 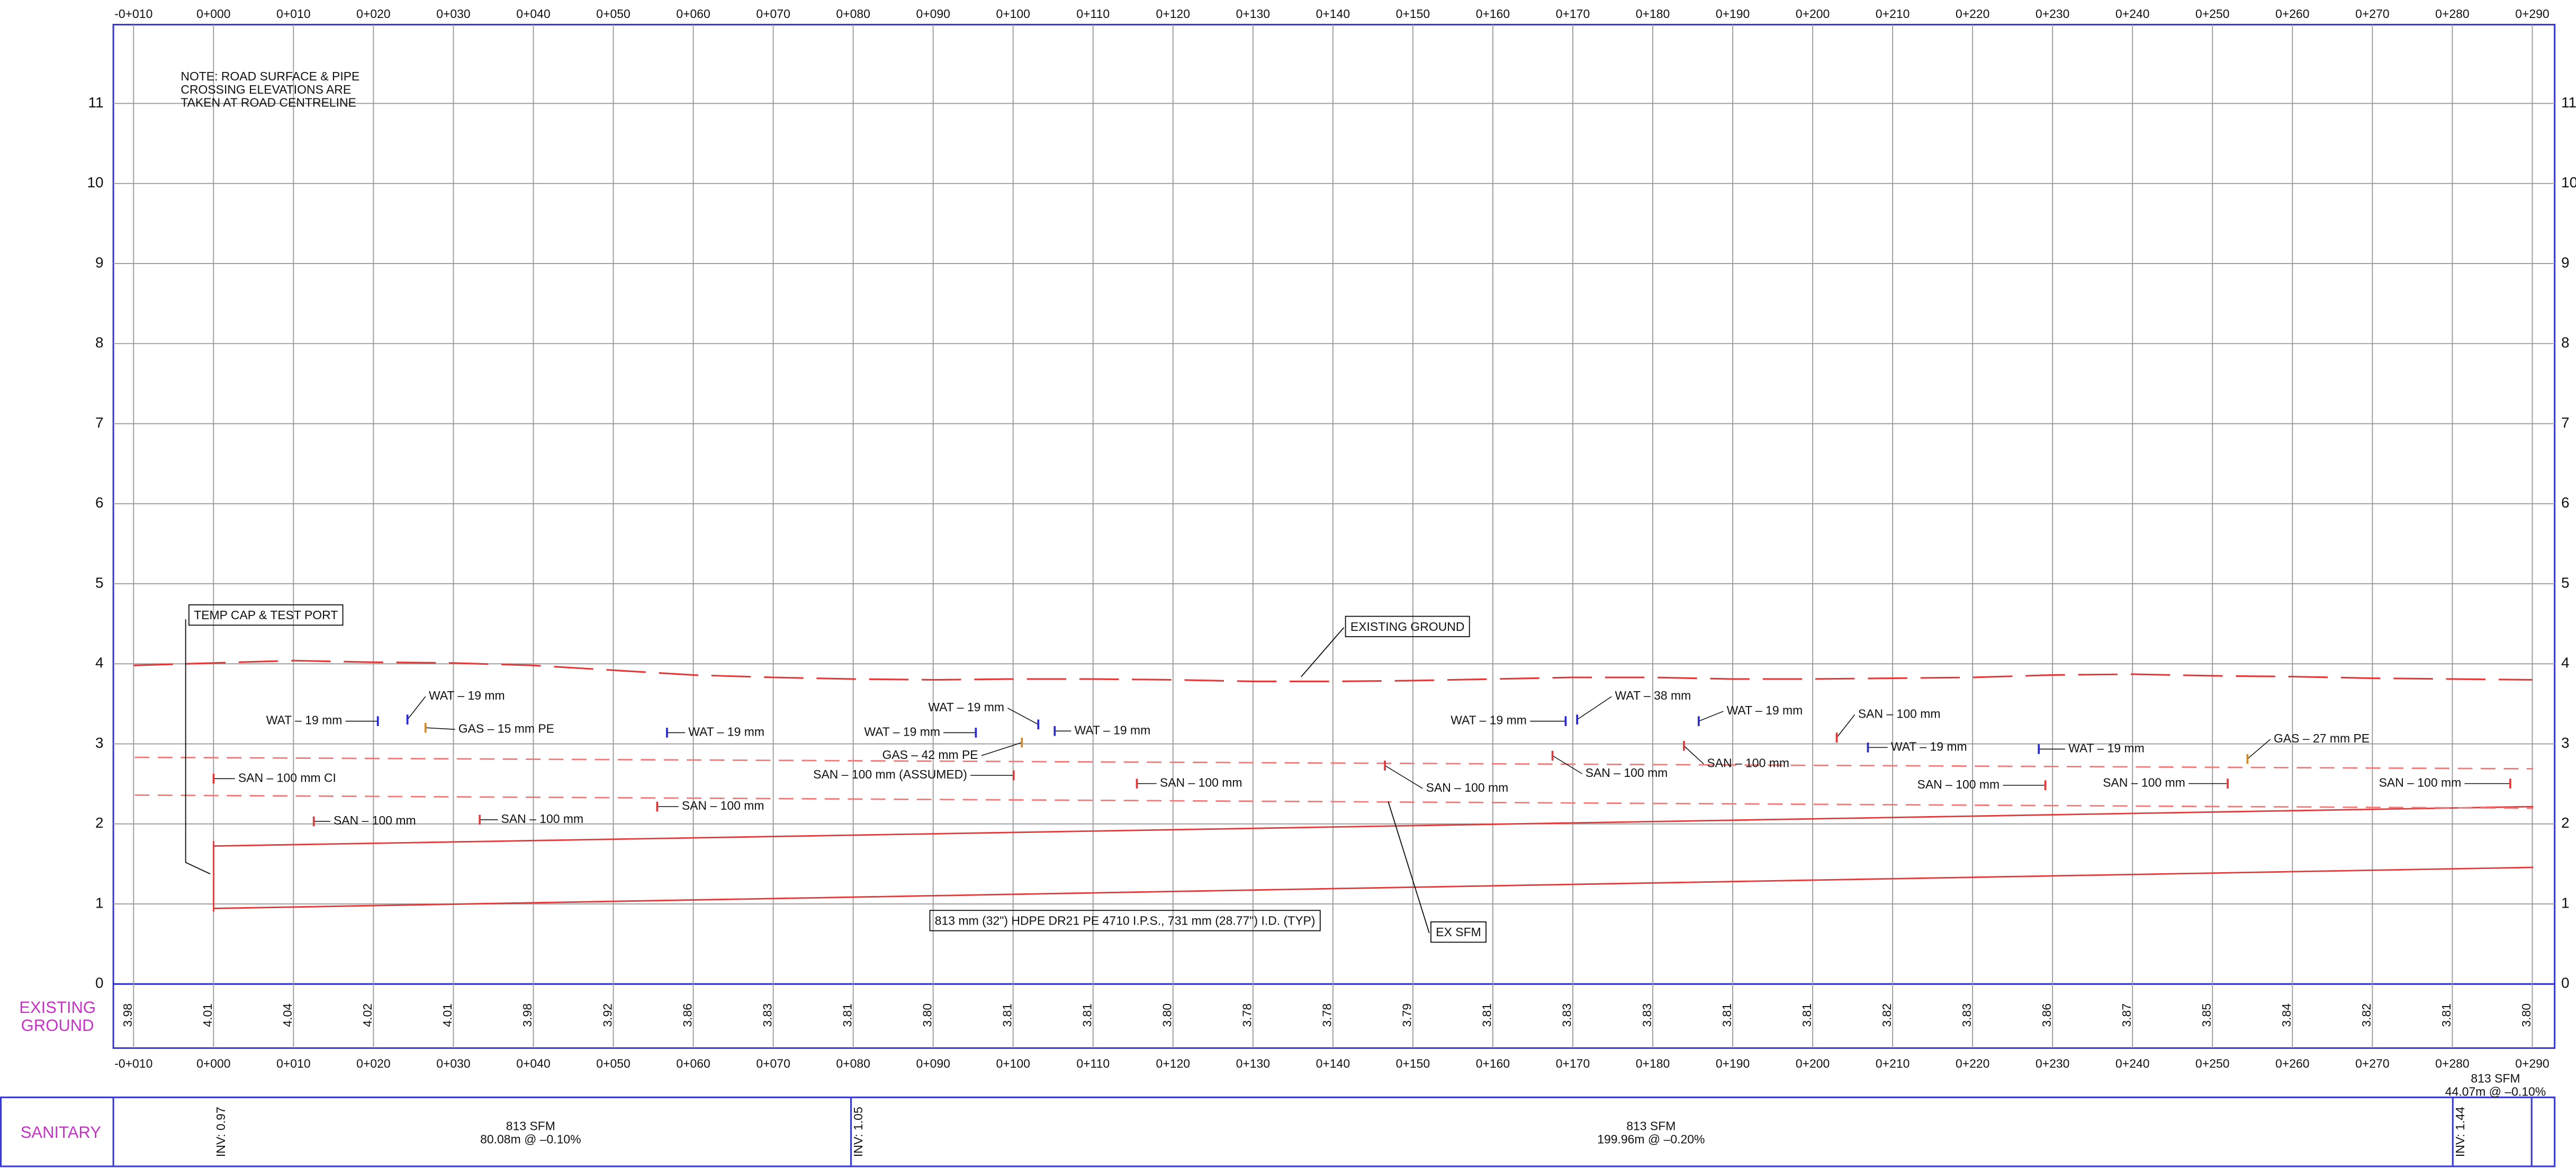 What do you see at coordinates (1278, 1131) in the screenshot?
I see `sanitary-band` at bounding box center [1278, 1131].